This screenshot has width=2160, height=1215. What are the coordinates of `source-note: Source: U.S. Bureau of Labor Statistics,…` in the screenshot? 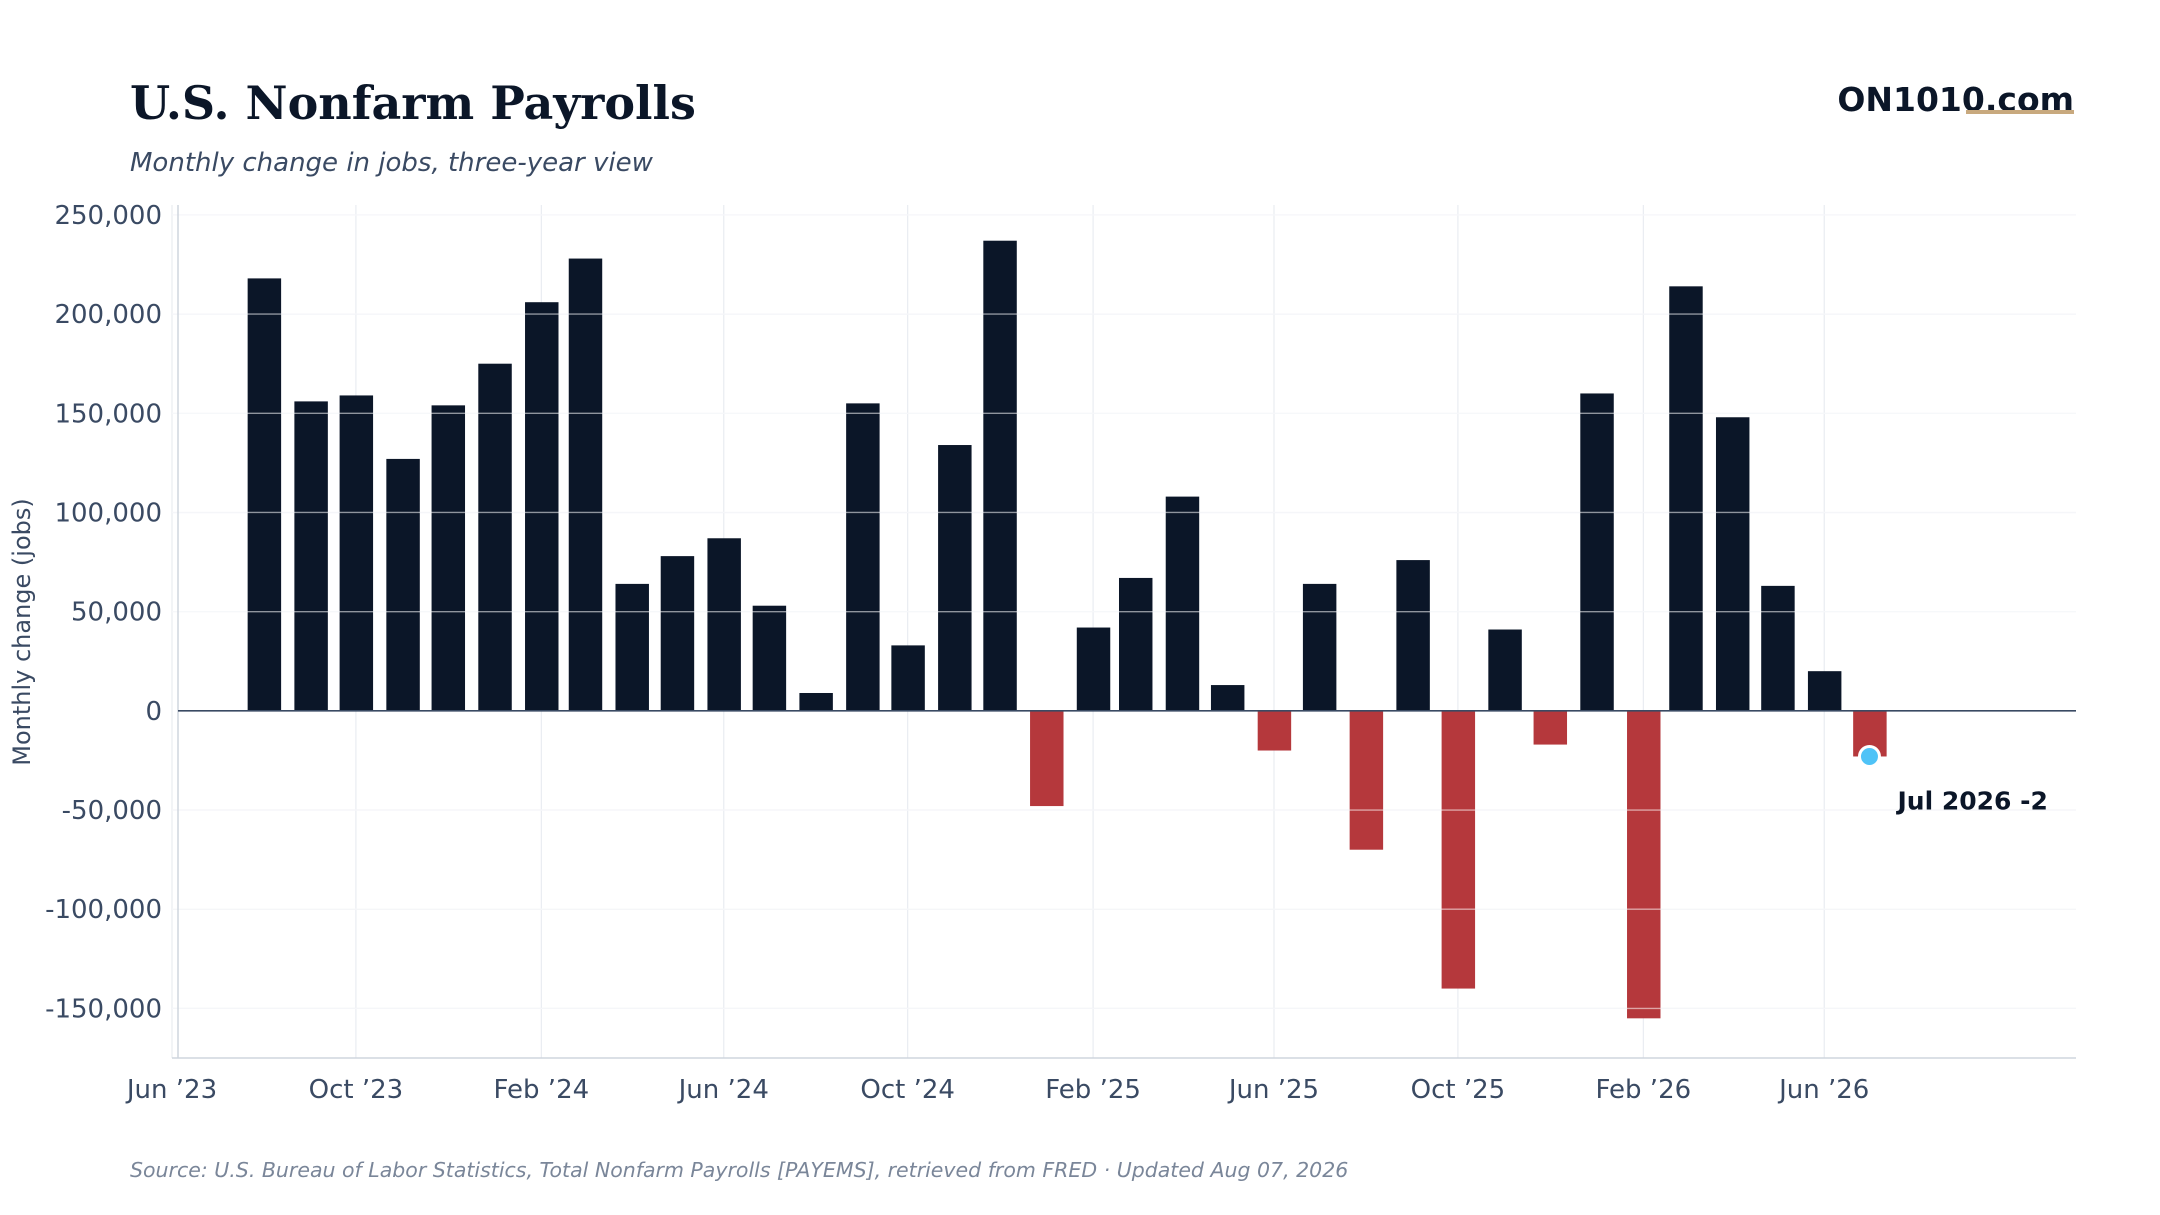 It's located at (739, 1170).